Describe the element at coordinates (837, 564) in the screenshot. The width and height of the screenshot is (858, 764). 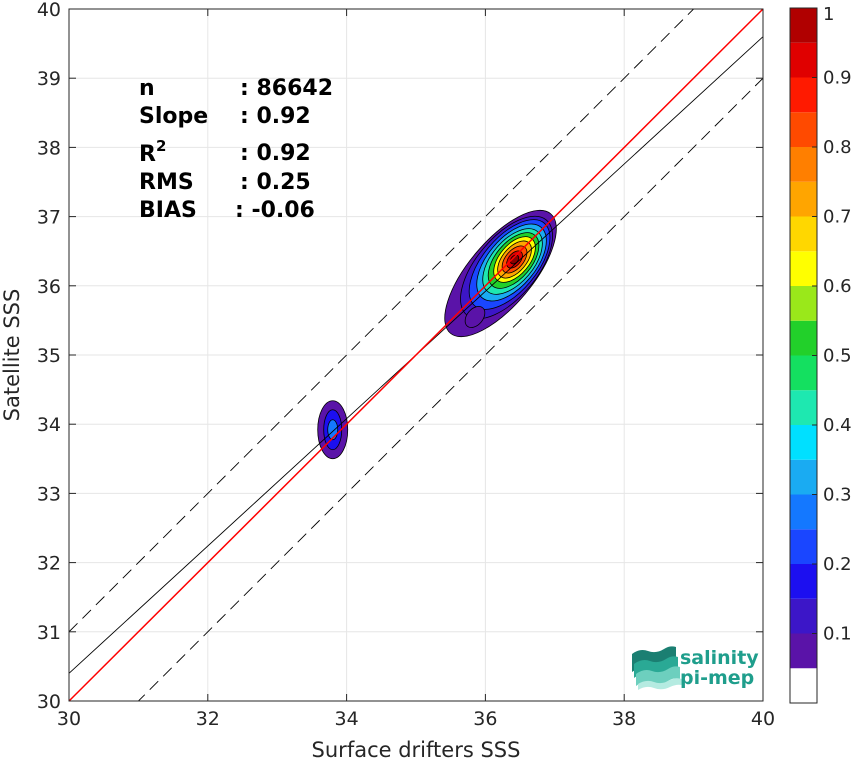
I see `colorbar-tick-label: 0.2` at that location.